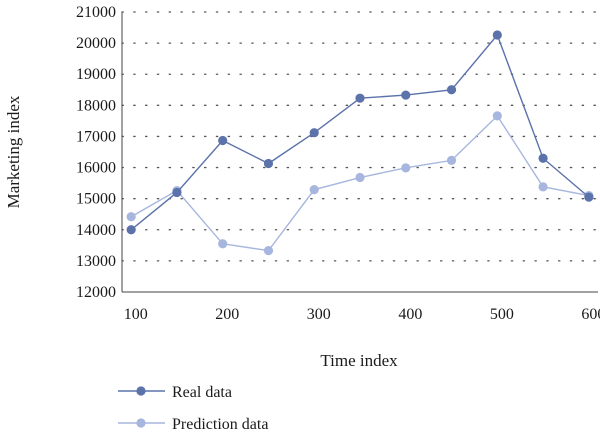 This screenshot has width=600, height=437. What do you see at coordinates (96, 136) in the screenshot?
I see `y-tick-label: 17000` at bounding box center [96, 136].